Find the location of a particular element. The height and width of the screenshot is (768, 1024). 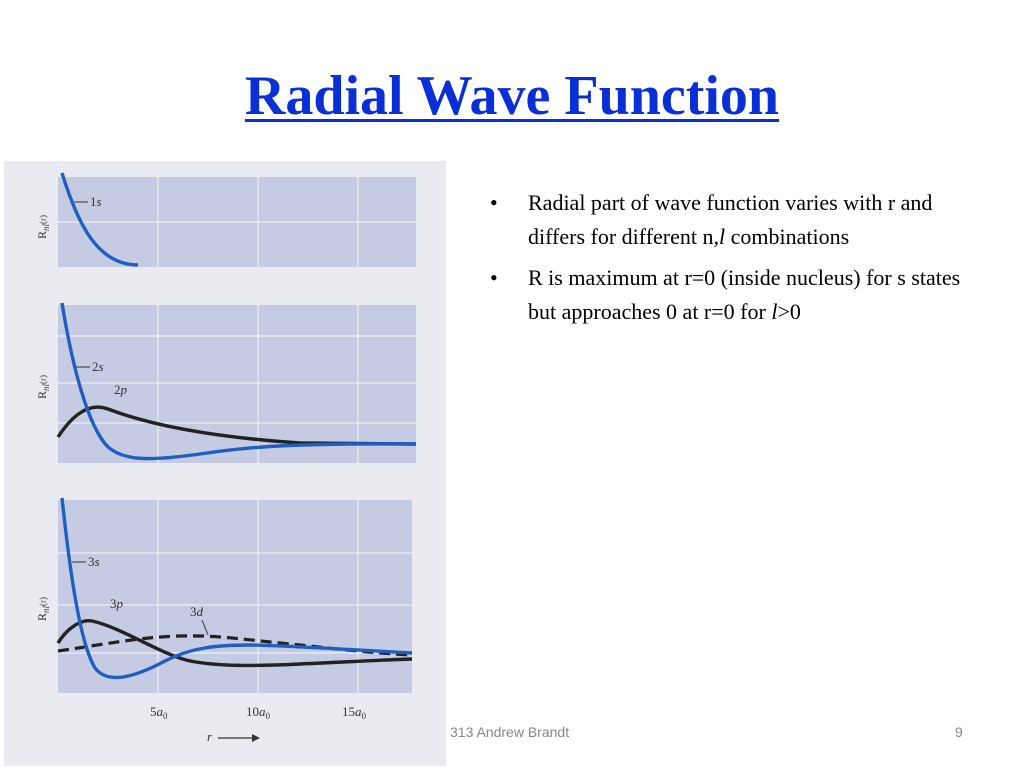

x-tick-label: 15a0 is located at coordinates (354, 712).